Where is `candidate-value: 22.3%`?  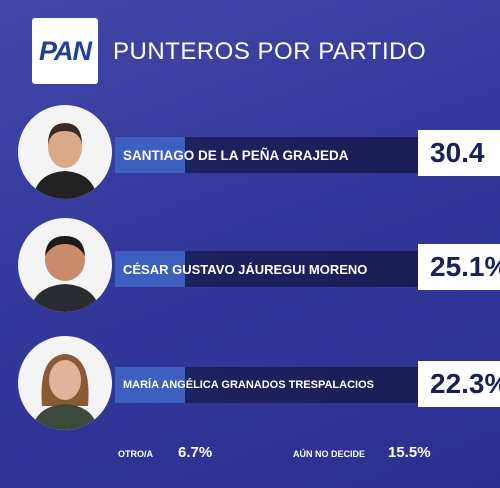 candidate-value: 22.3% is located at coordinates (465, 383).